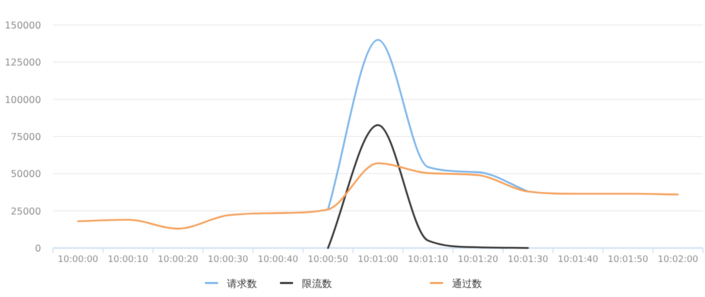  I want to click on x-tick-label: 10:00:40, so click(278, 260).